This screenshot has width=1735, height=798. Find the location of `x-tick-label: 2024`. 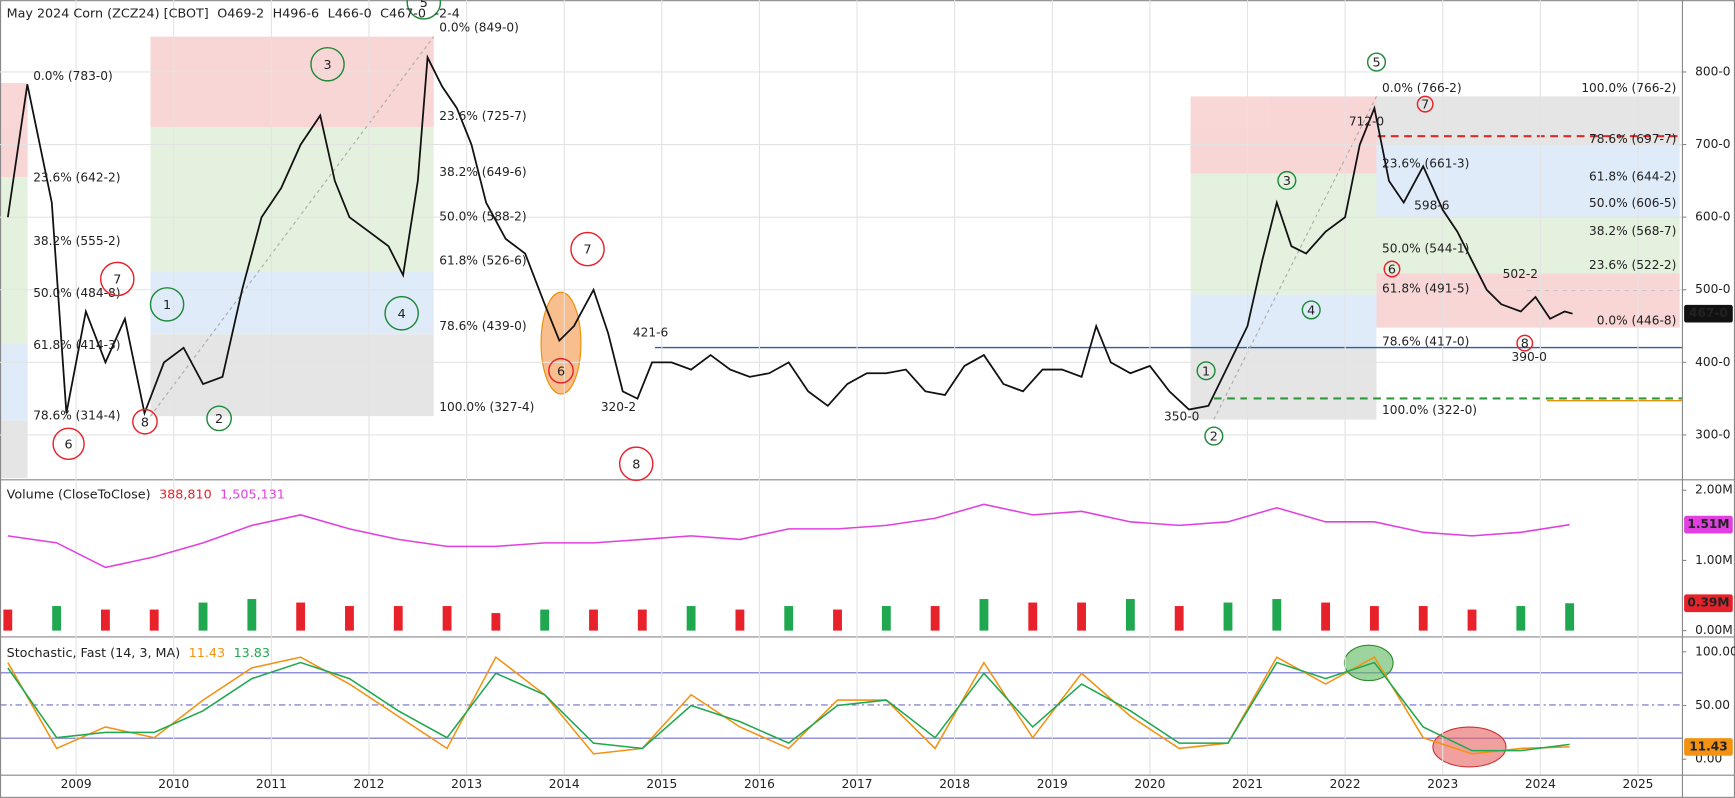

x-tick-label: 2024 is located at coordinates (1540, 784).